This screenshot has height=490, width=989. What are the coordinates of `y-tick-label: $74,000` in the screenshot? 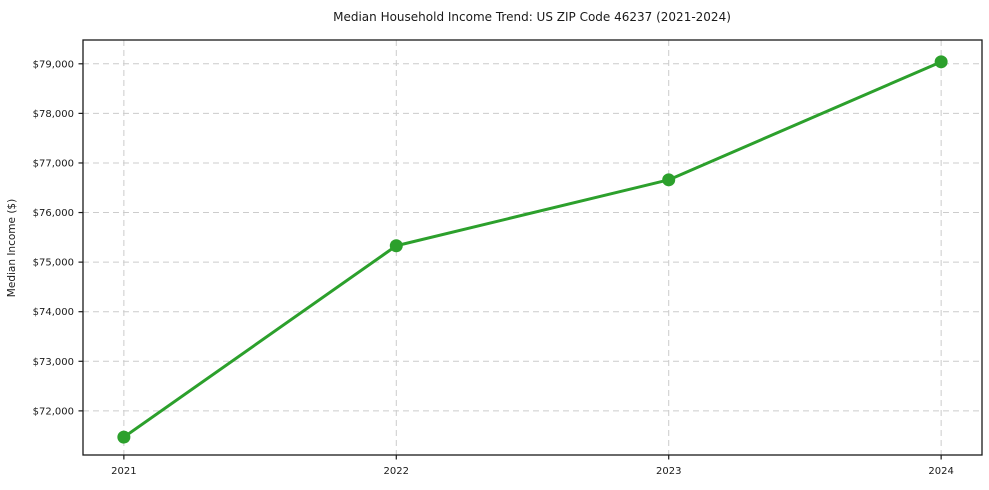 It's located at (53, 312).